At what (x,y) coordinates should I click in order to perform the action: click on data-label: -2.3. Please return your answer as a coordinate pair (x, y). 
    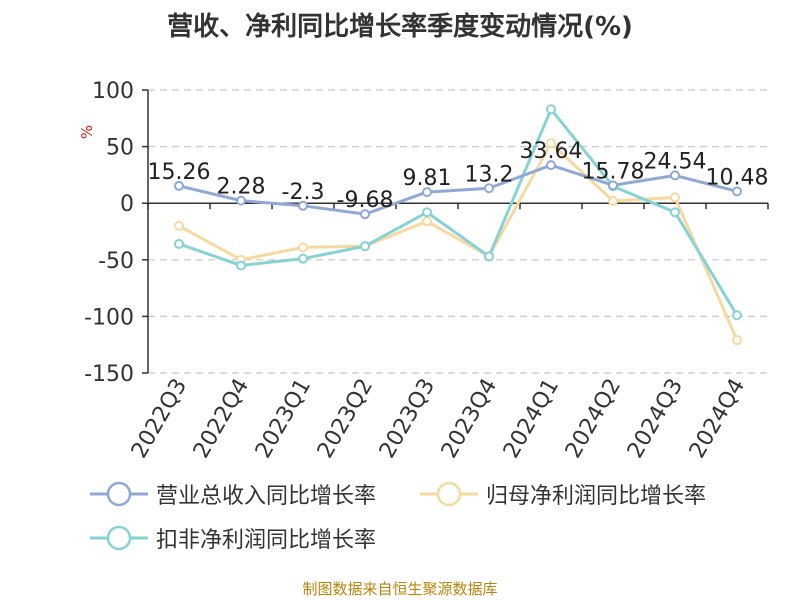
    Looking at the image, I should click on (303, 192).